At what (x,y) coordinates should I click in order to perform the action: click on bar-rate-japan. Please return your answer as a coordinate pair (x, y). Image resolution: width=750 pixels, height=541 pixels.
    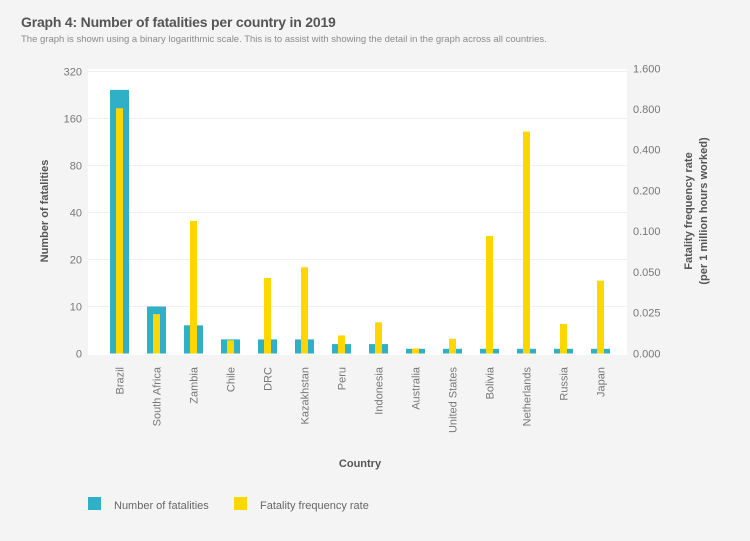
    Looking at the image, I should click on (600, 317).